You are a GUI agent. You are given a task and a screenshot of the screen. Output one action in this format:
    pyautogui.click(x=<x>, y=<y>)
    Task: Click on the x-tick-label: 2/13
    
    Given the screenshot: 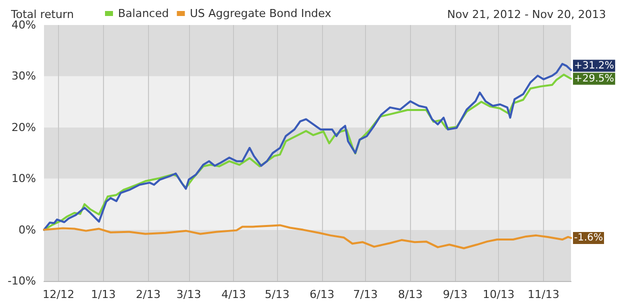 What is the action you would take?
    pyautogui.click(x=148, y=294)
    